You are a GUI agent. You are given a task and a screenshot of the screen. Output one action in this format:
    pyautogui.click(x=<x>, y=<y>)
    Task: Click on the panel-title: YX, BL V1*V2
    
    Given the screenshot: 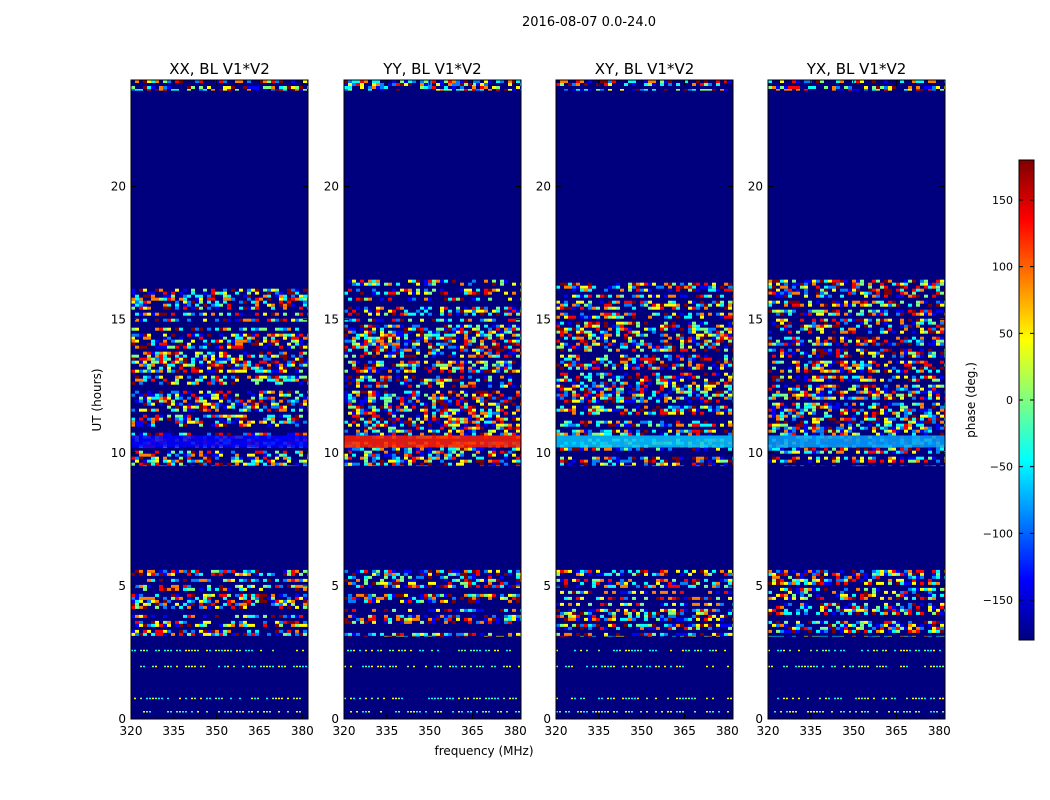 What is the action you would take?
    pyautogui.click(x=856, y=69)
    